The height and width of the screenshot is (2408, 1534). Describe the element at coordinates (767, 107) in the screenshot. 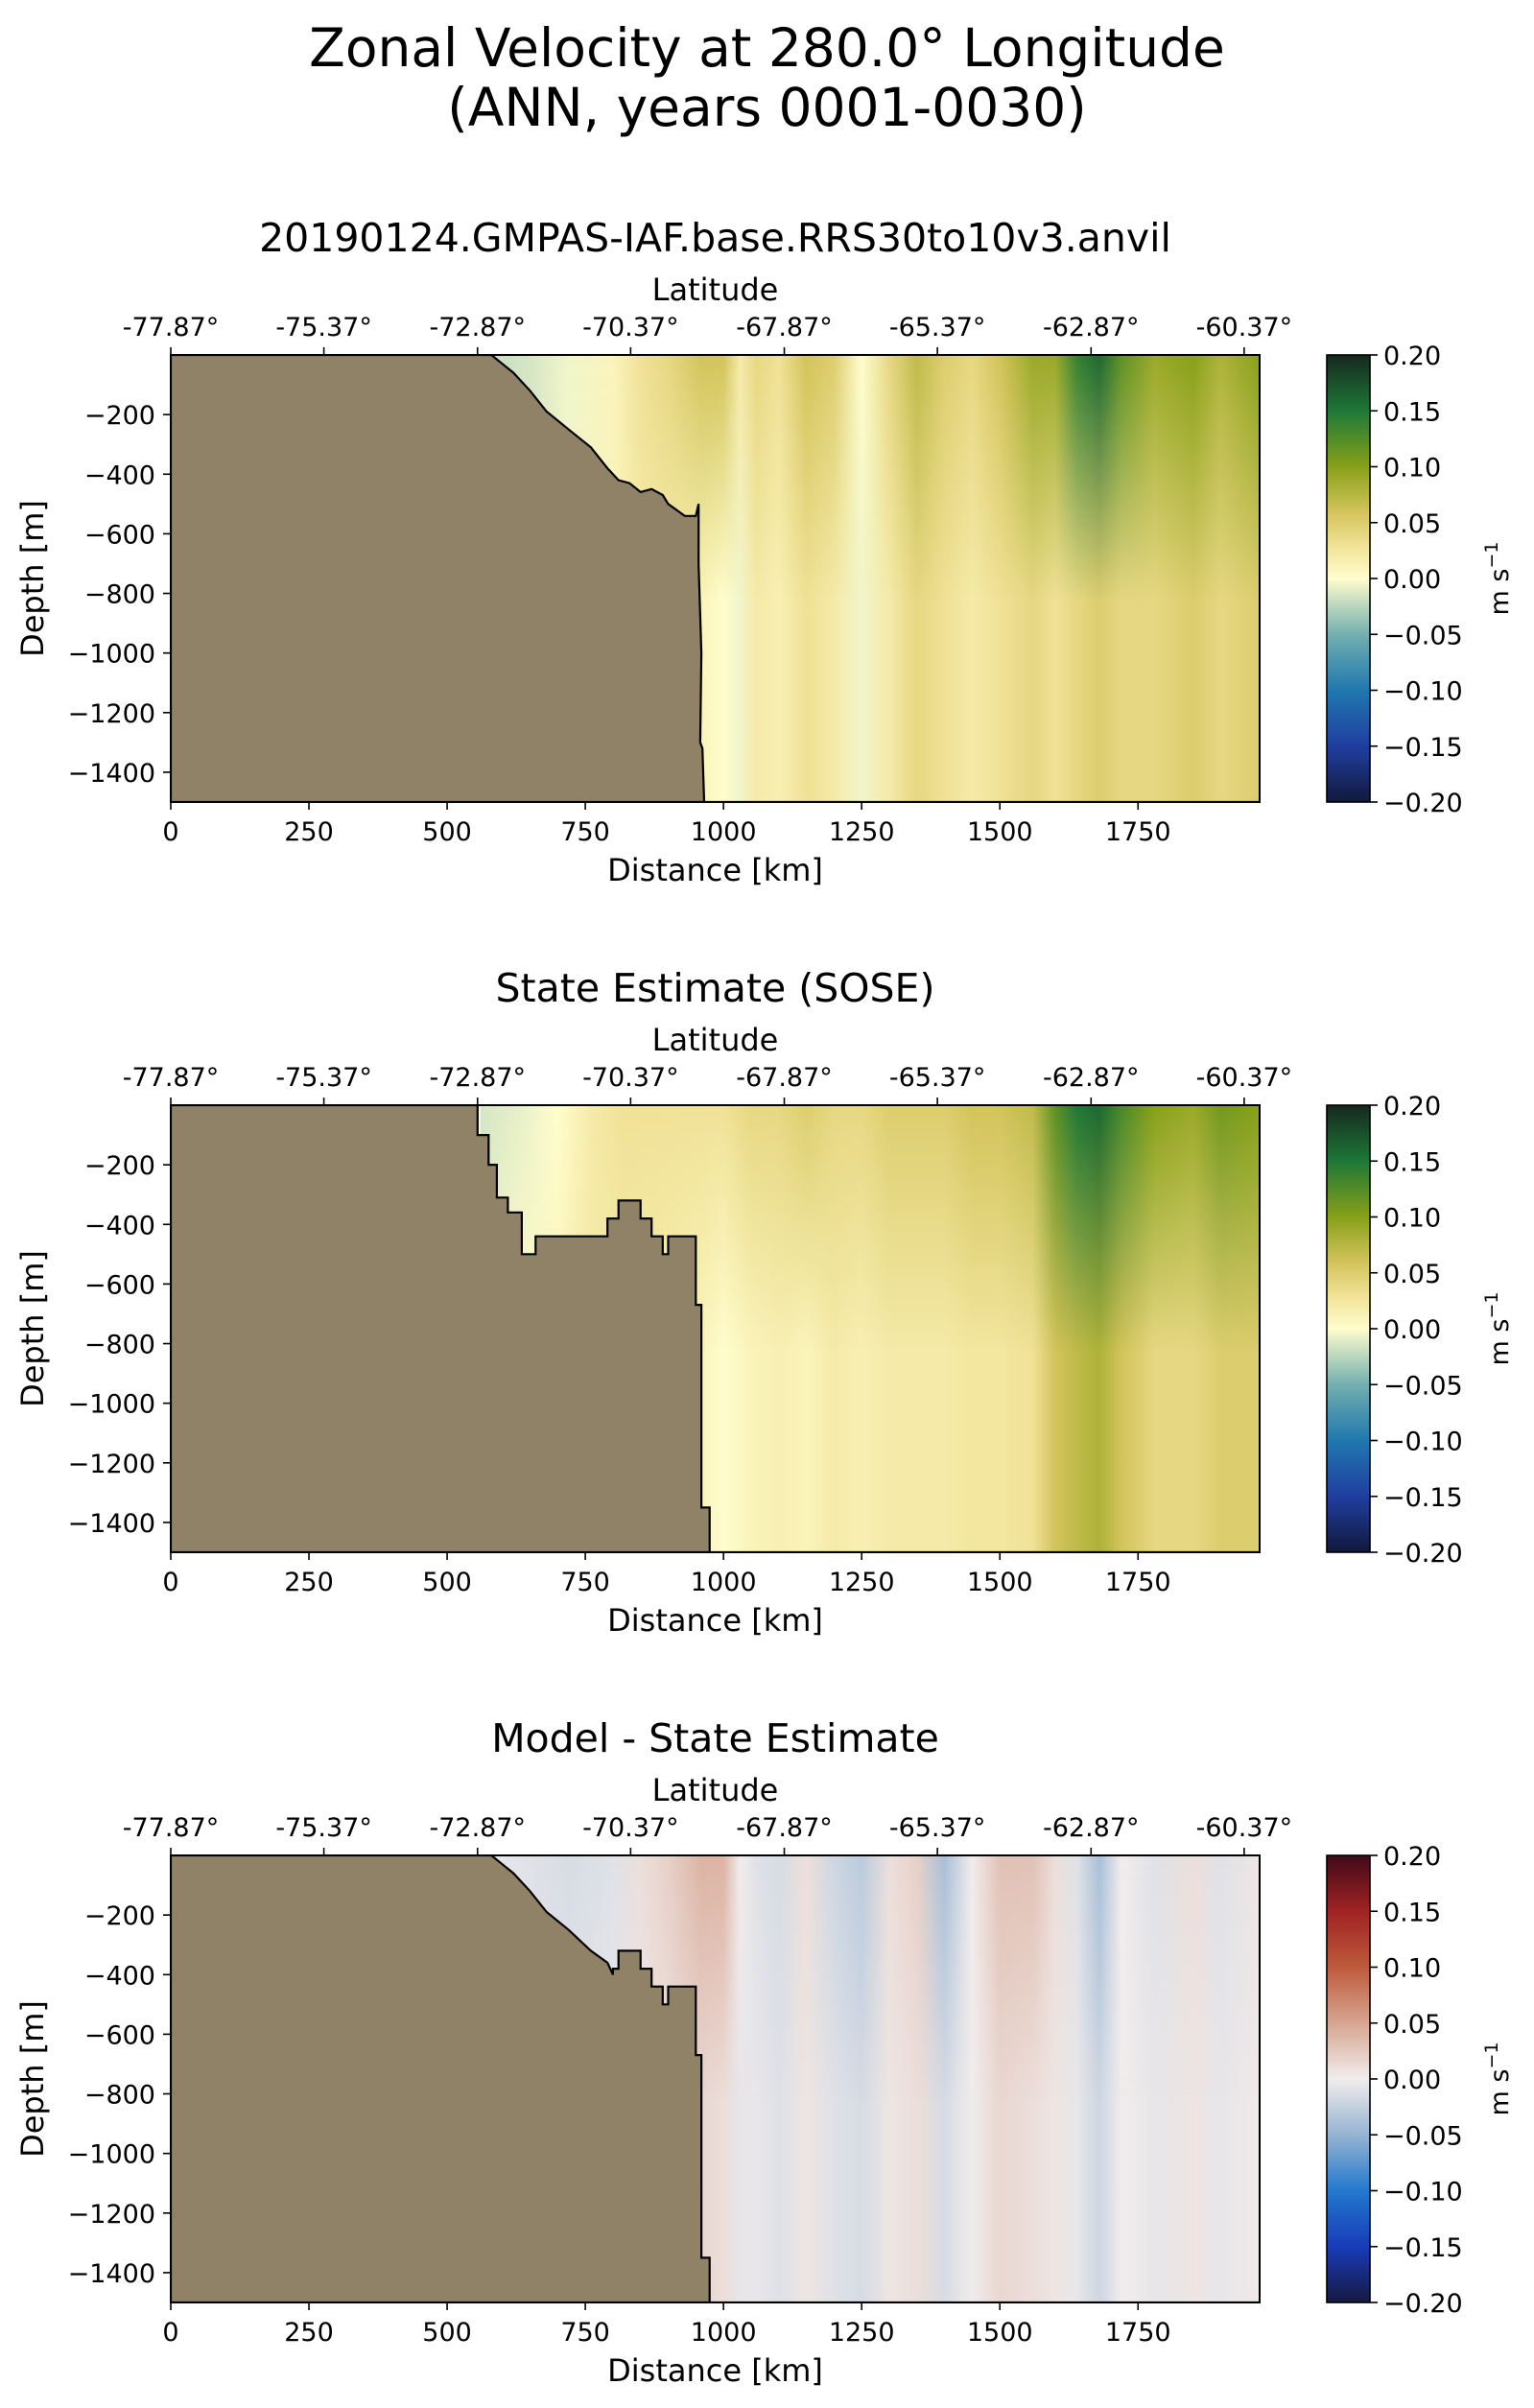

I see `figure-title-line-2: (ANN, years 0001-0030)` at that location.